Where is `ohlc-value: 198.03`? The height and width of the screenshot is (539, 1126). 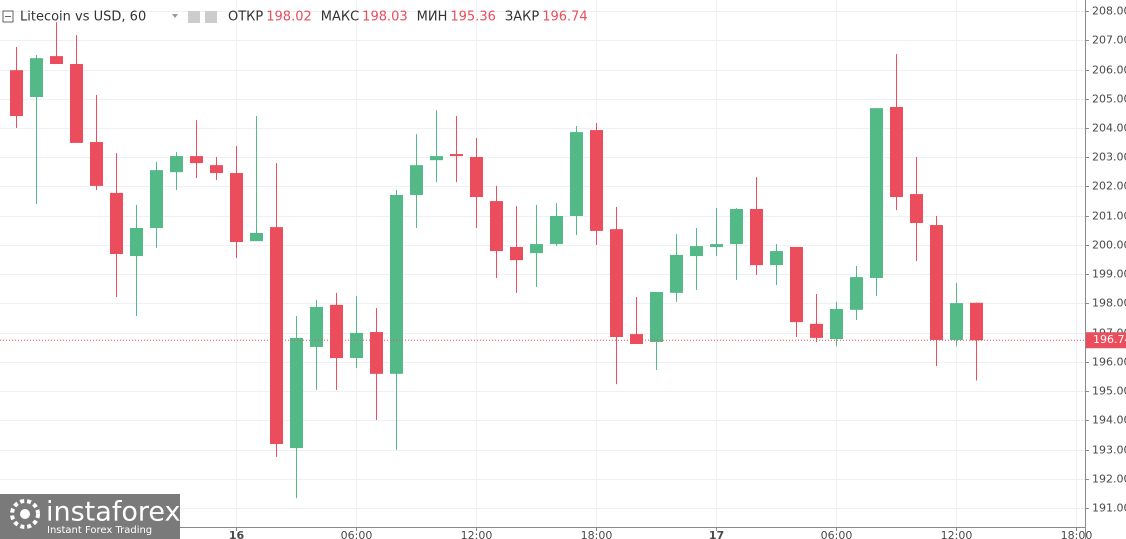
ohlc-value: 198.03 is located at coordinates (385, 17).